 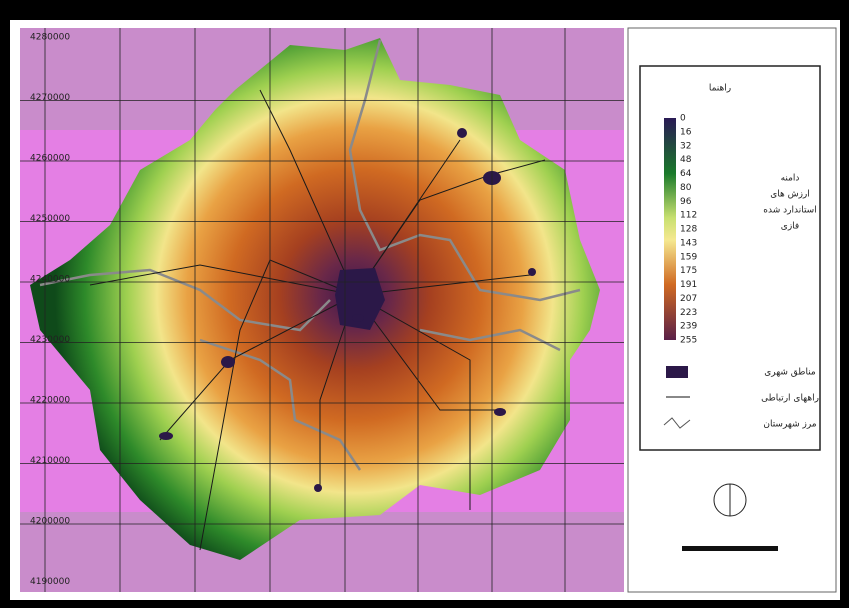 I want to click on scale-tick: 128, so click(x=688, y=230).